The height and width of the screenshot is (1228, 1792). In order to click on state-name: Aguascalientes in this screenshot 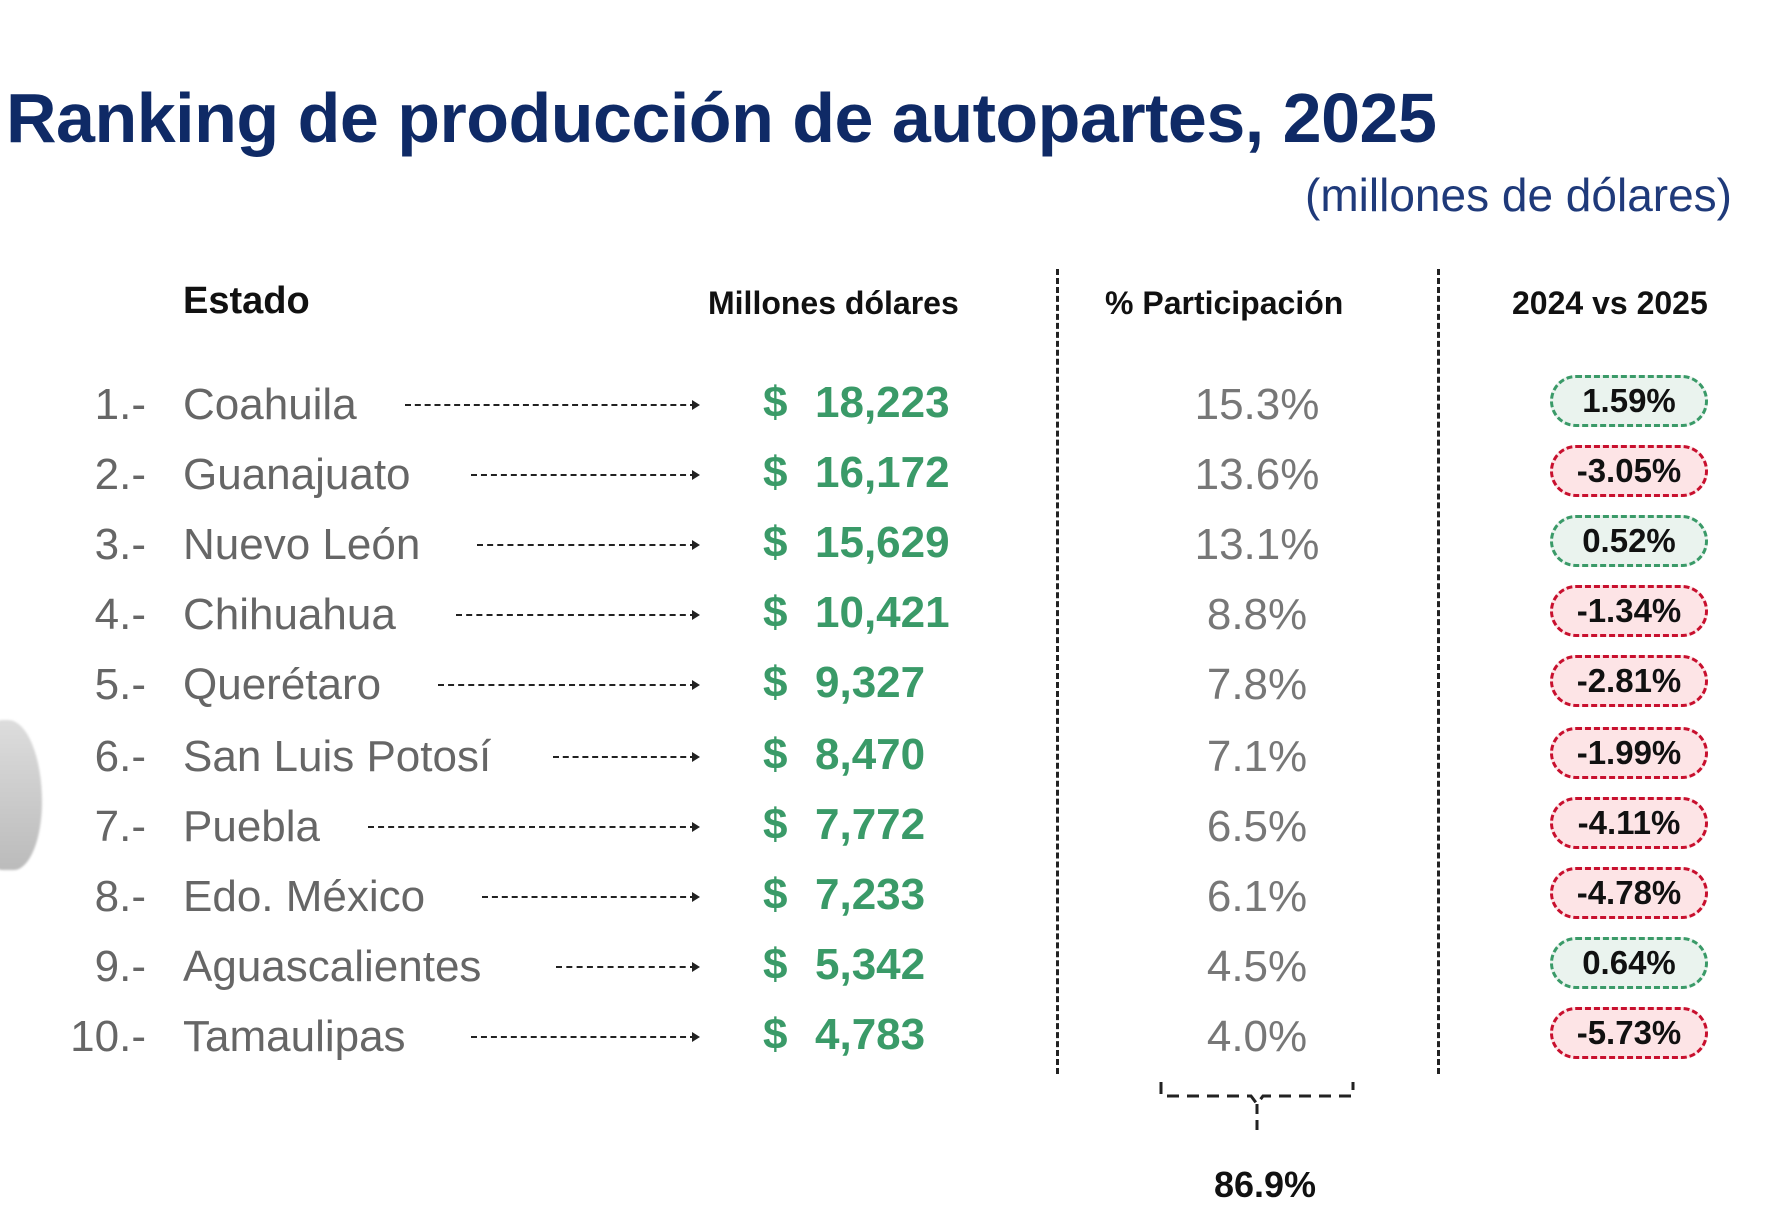, I will do `click(332, 966)`.